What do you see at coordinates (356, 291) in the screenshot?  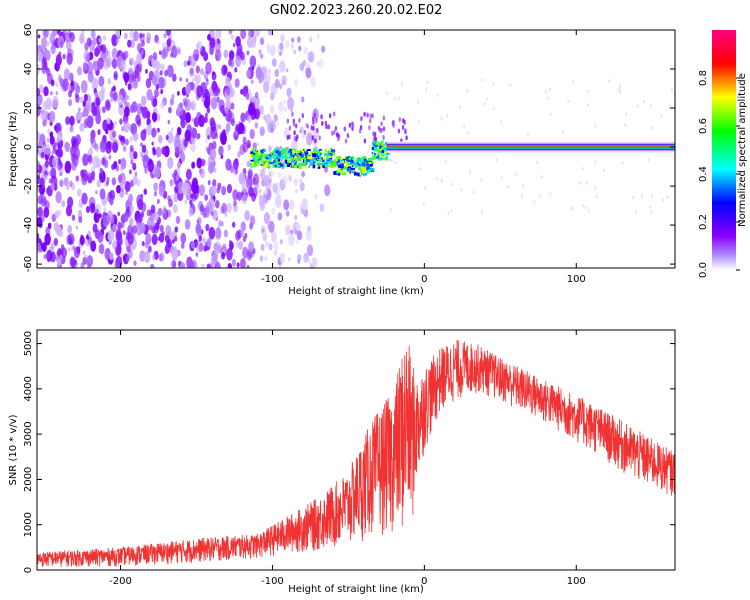 I see `spectrogram-xlabel: Height of straight line (km)` at bounding box center [356, 291].